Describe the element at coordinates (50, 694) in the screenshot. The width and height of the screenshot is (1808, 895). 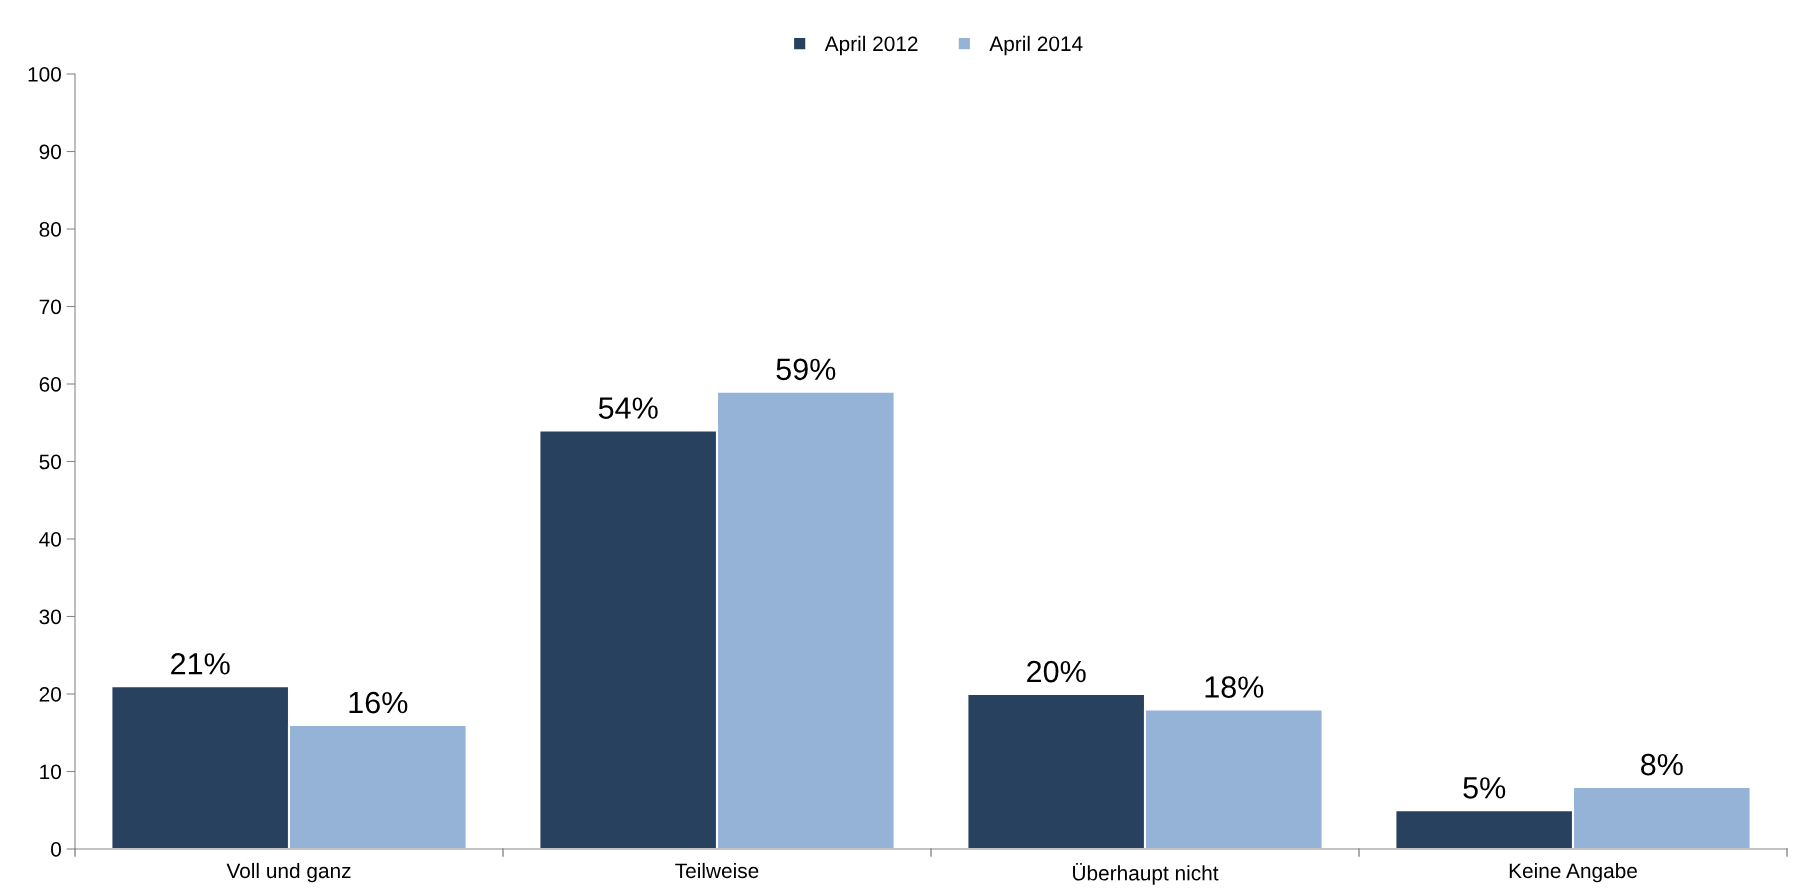
I see `y-tick-label: 20` at that location.